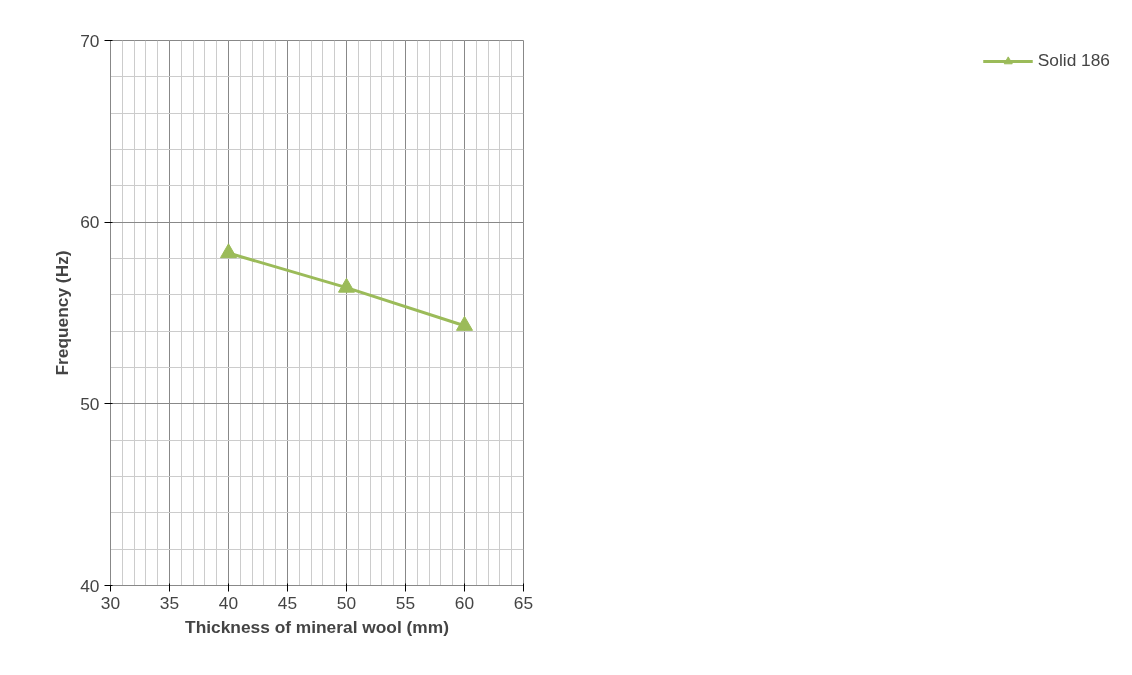  What do you see at coordinates (346, 602) in the screenshot?
I see `x-tick-label: 50` at bounding box center [346, 602].